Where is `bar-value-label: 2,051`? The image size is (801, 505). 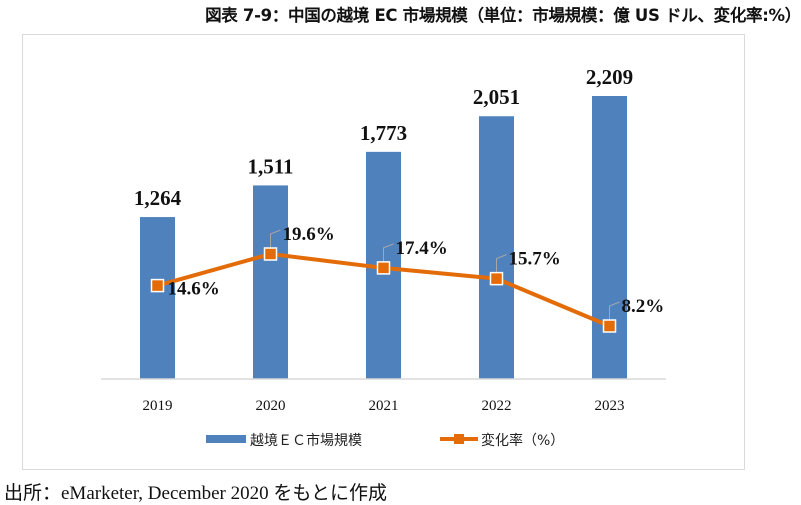
bar-value-label: 2,051 is located at coordinates (496, 97).